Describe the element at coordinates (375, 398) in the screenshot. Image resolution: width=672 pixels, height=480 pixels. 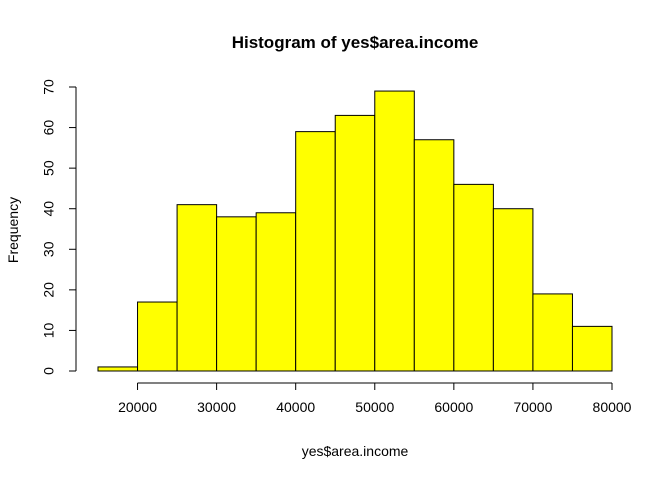
I see `x-axis: 20000 30000 40000 50000 60000 70000 80000` at that location.